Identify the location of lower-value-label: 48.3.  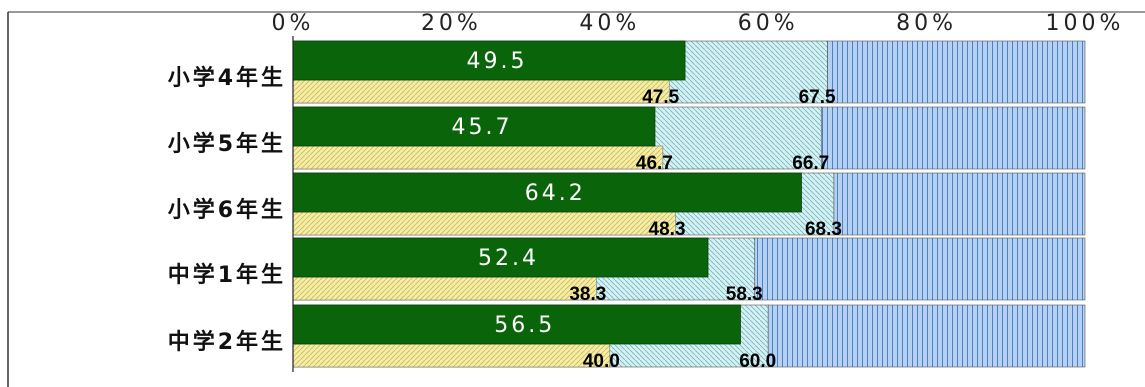
(667, 229).